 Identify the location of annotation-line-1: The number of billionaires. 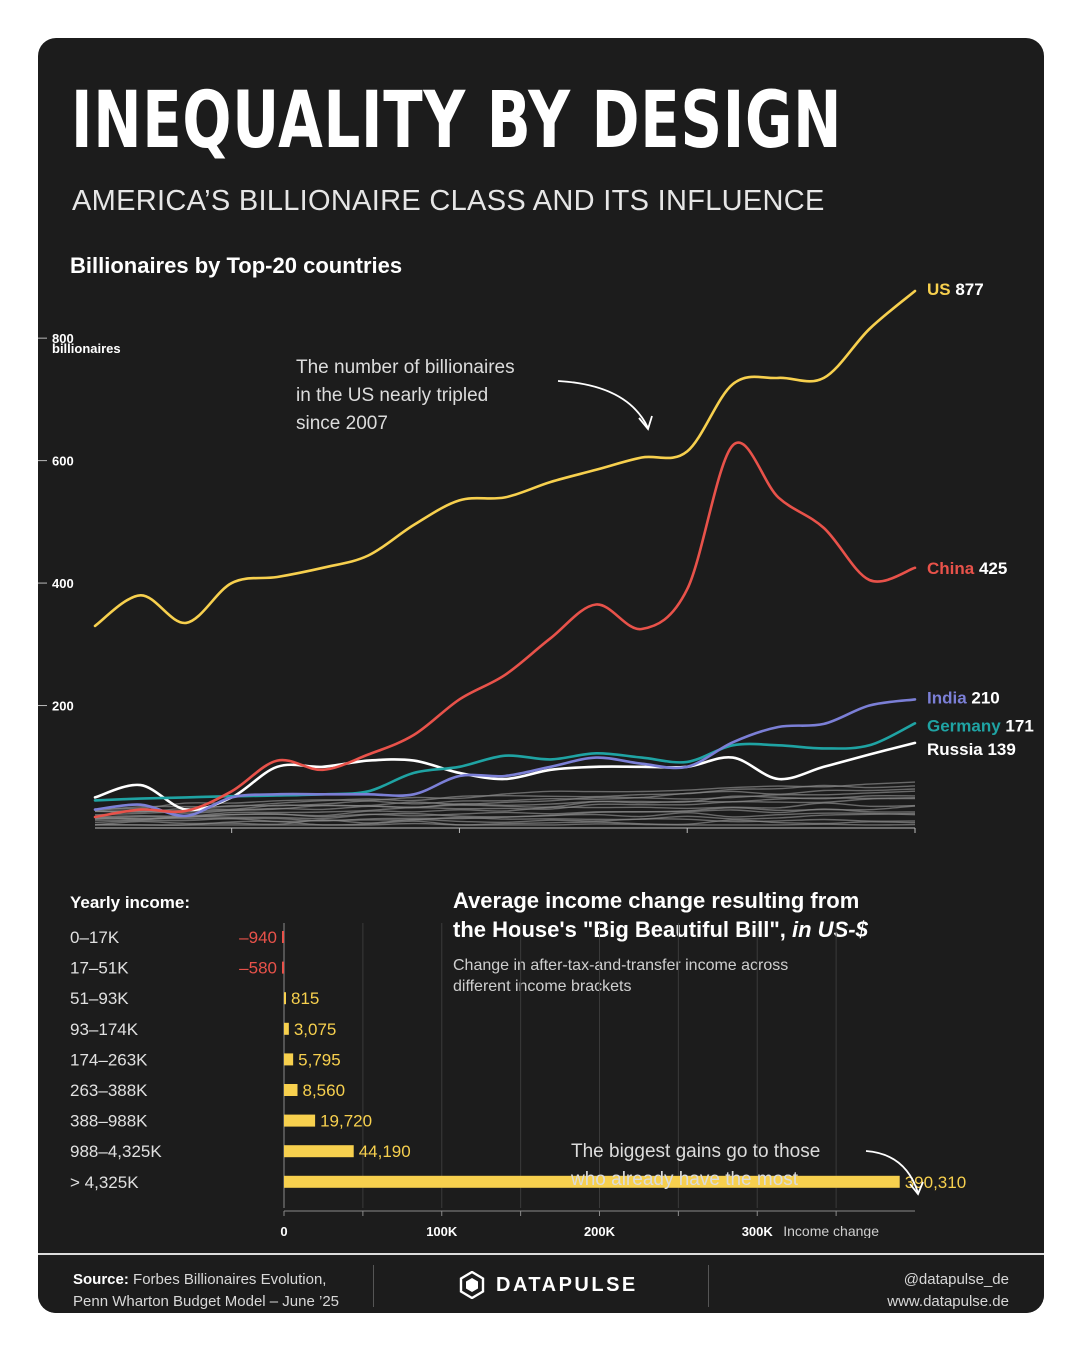
(405, 367).